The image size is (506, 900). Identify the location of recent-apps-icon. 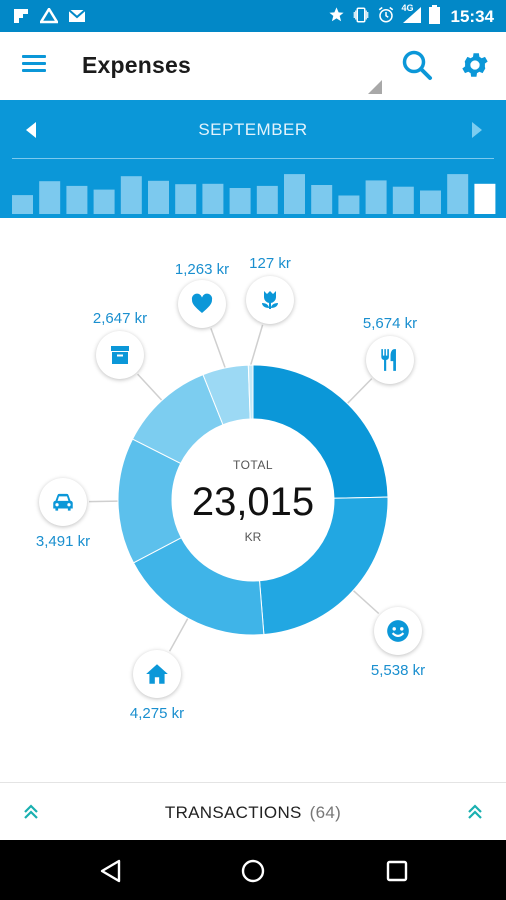
(397, 871).